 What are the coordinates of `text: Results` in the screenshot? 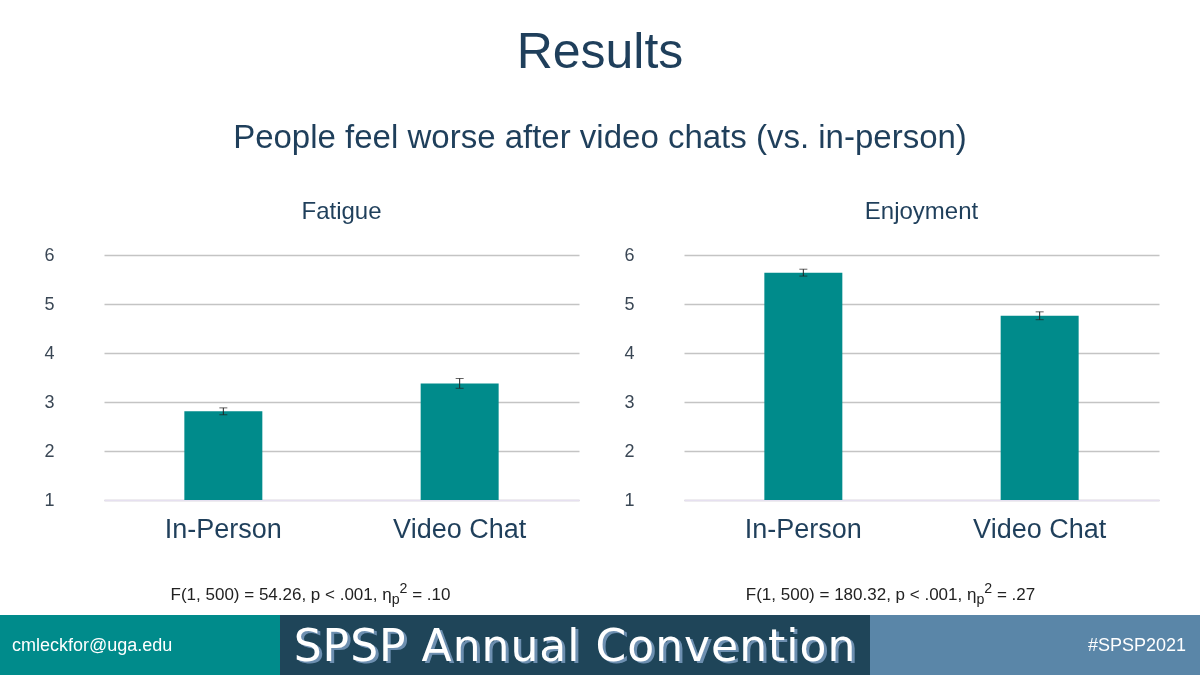 It's located at (600, 51).